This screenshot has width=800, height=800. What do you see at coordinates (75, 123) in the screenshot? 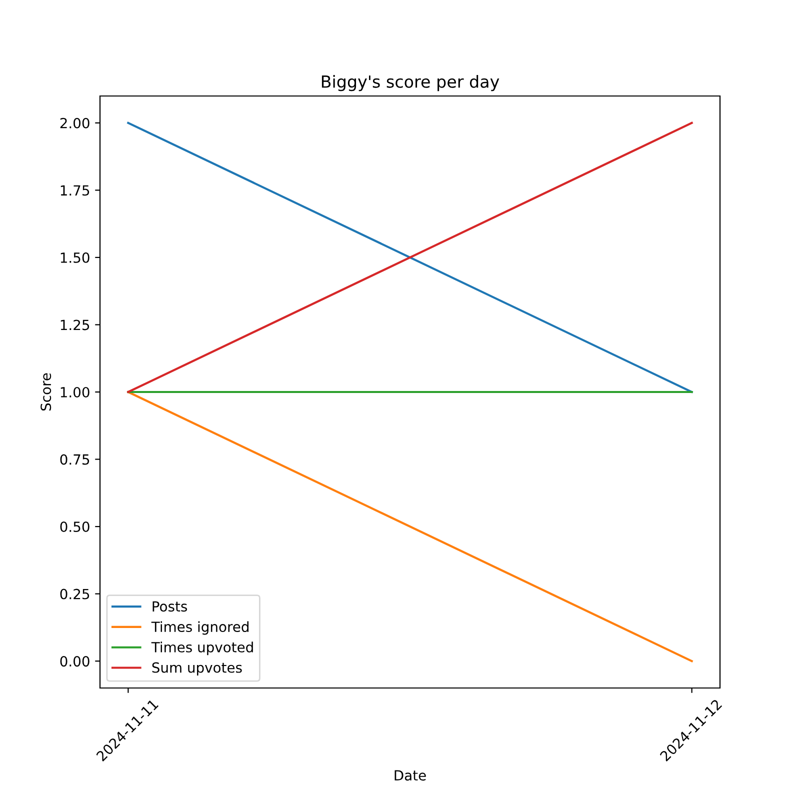
I see `y-tick-label: 2.00` at bounding box center [75, 123].